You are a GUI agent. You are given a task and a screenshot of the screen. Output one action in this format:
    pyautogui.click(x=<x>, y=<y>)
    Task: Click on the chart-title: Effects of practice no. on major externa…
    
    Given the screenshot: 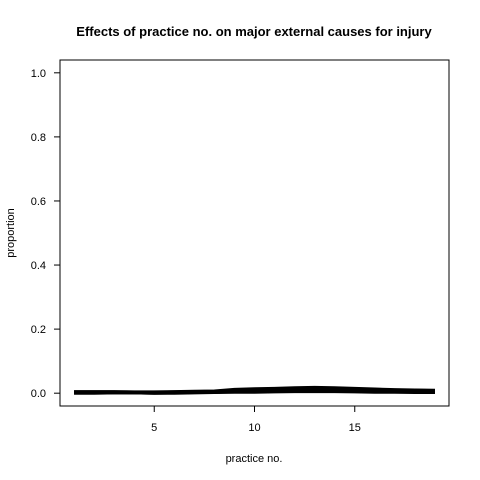 What is the action you would take?
    pyautogui.click(x=254, y=31)
    